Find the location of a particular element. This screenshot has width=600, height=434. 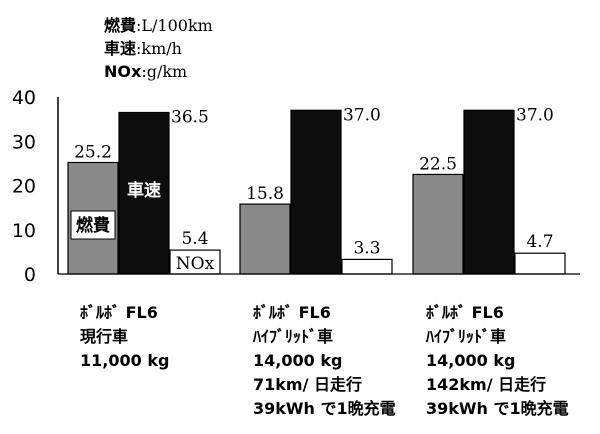

y-axis: 40 30 20 10 0 is located at coordinates (35, 186).